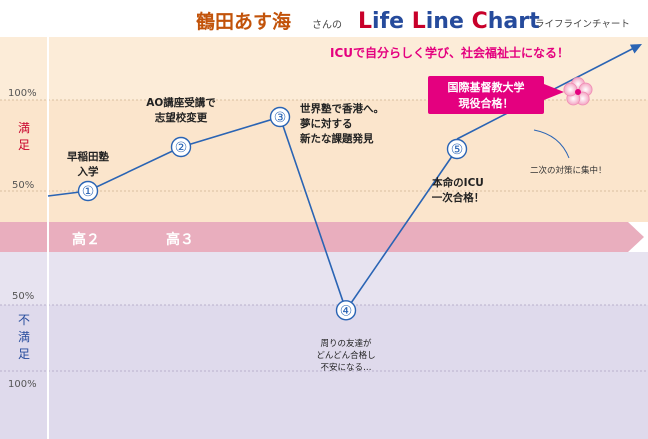  What do you see at coordinates (486, 103) in the screenshot?
I see `callout-line-2: 現役合格！` at bounding box center [486, 103].